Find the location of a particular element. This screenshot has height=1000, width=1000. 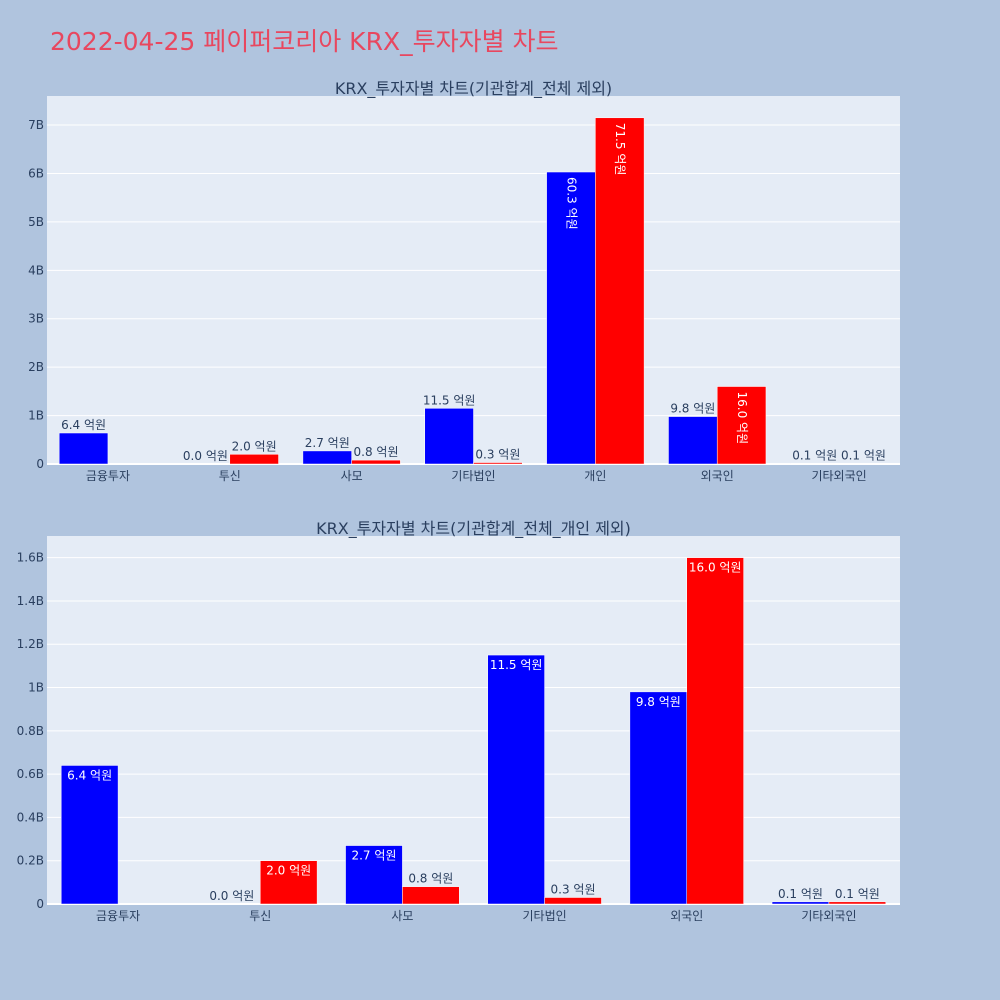

y-tick-label: 1.4B is located at coordinates (30, 601).